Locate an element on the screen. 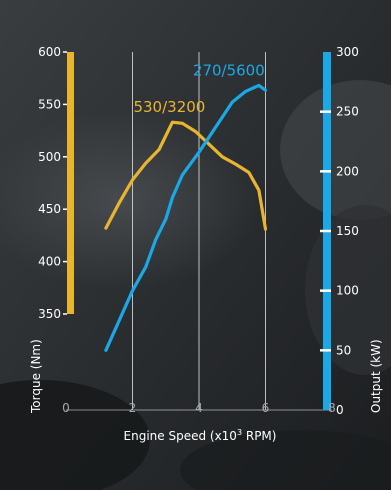 This screenshot has height=490, width=391. torque-curve is located at coordinates (186, 175).